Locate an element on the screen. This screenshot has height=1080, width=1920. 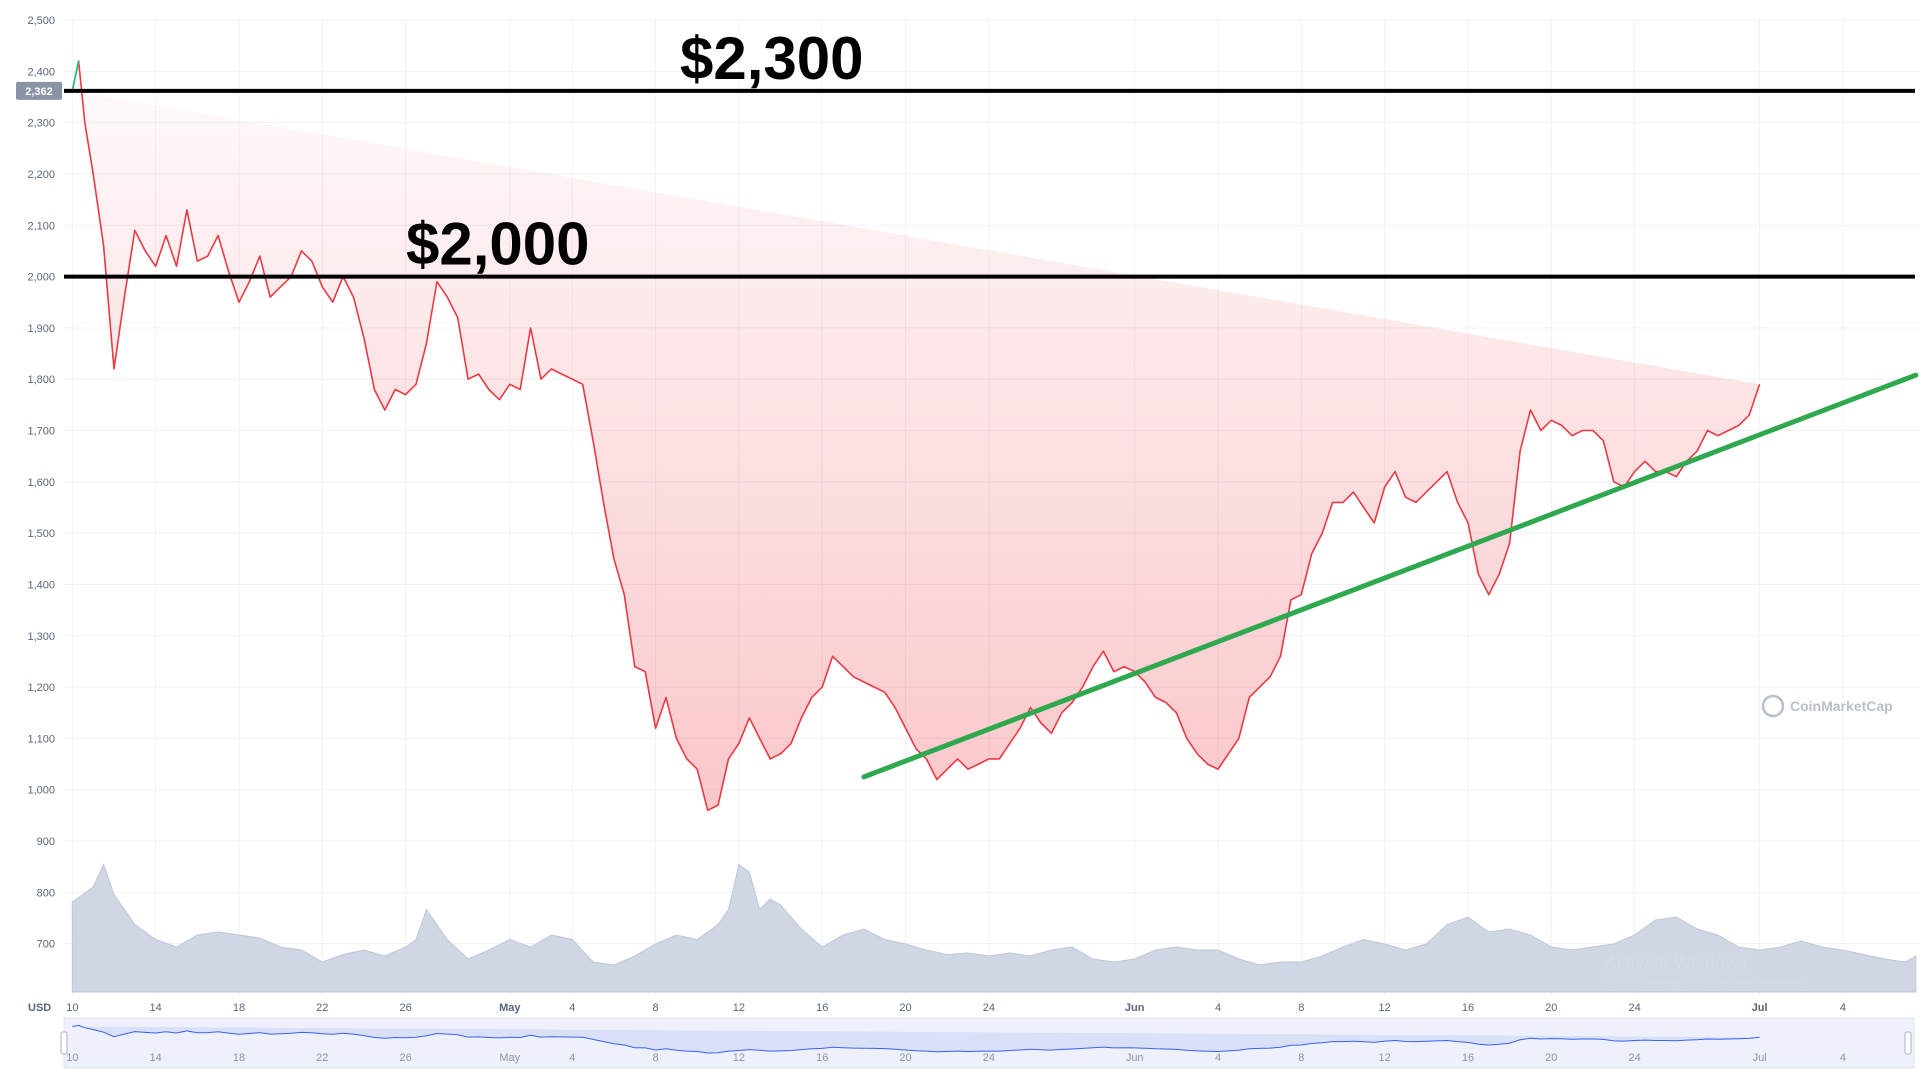
x-tick-label-10: 20 is located at coordinates (905, 1008).